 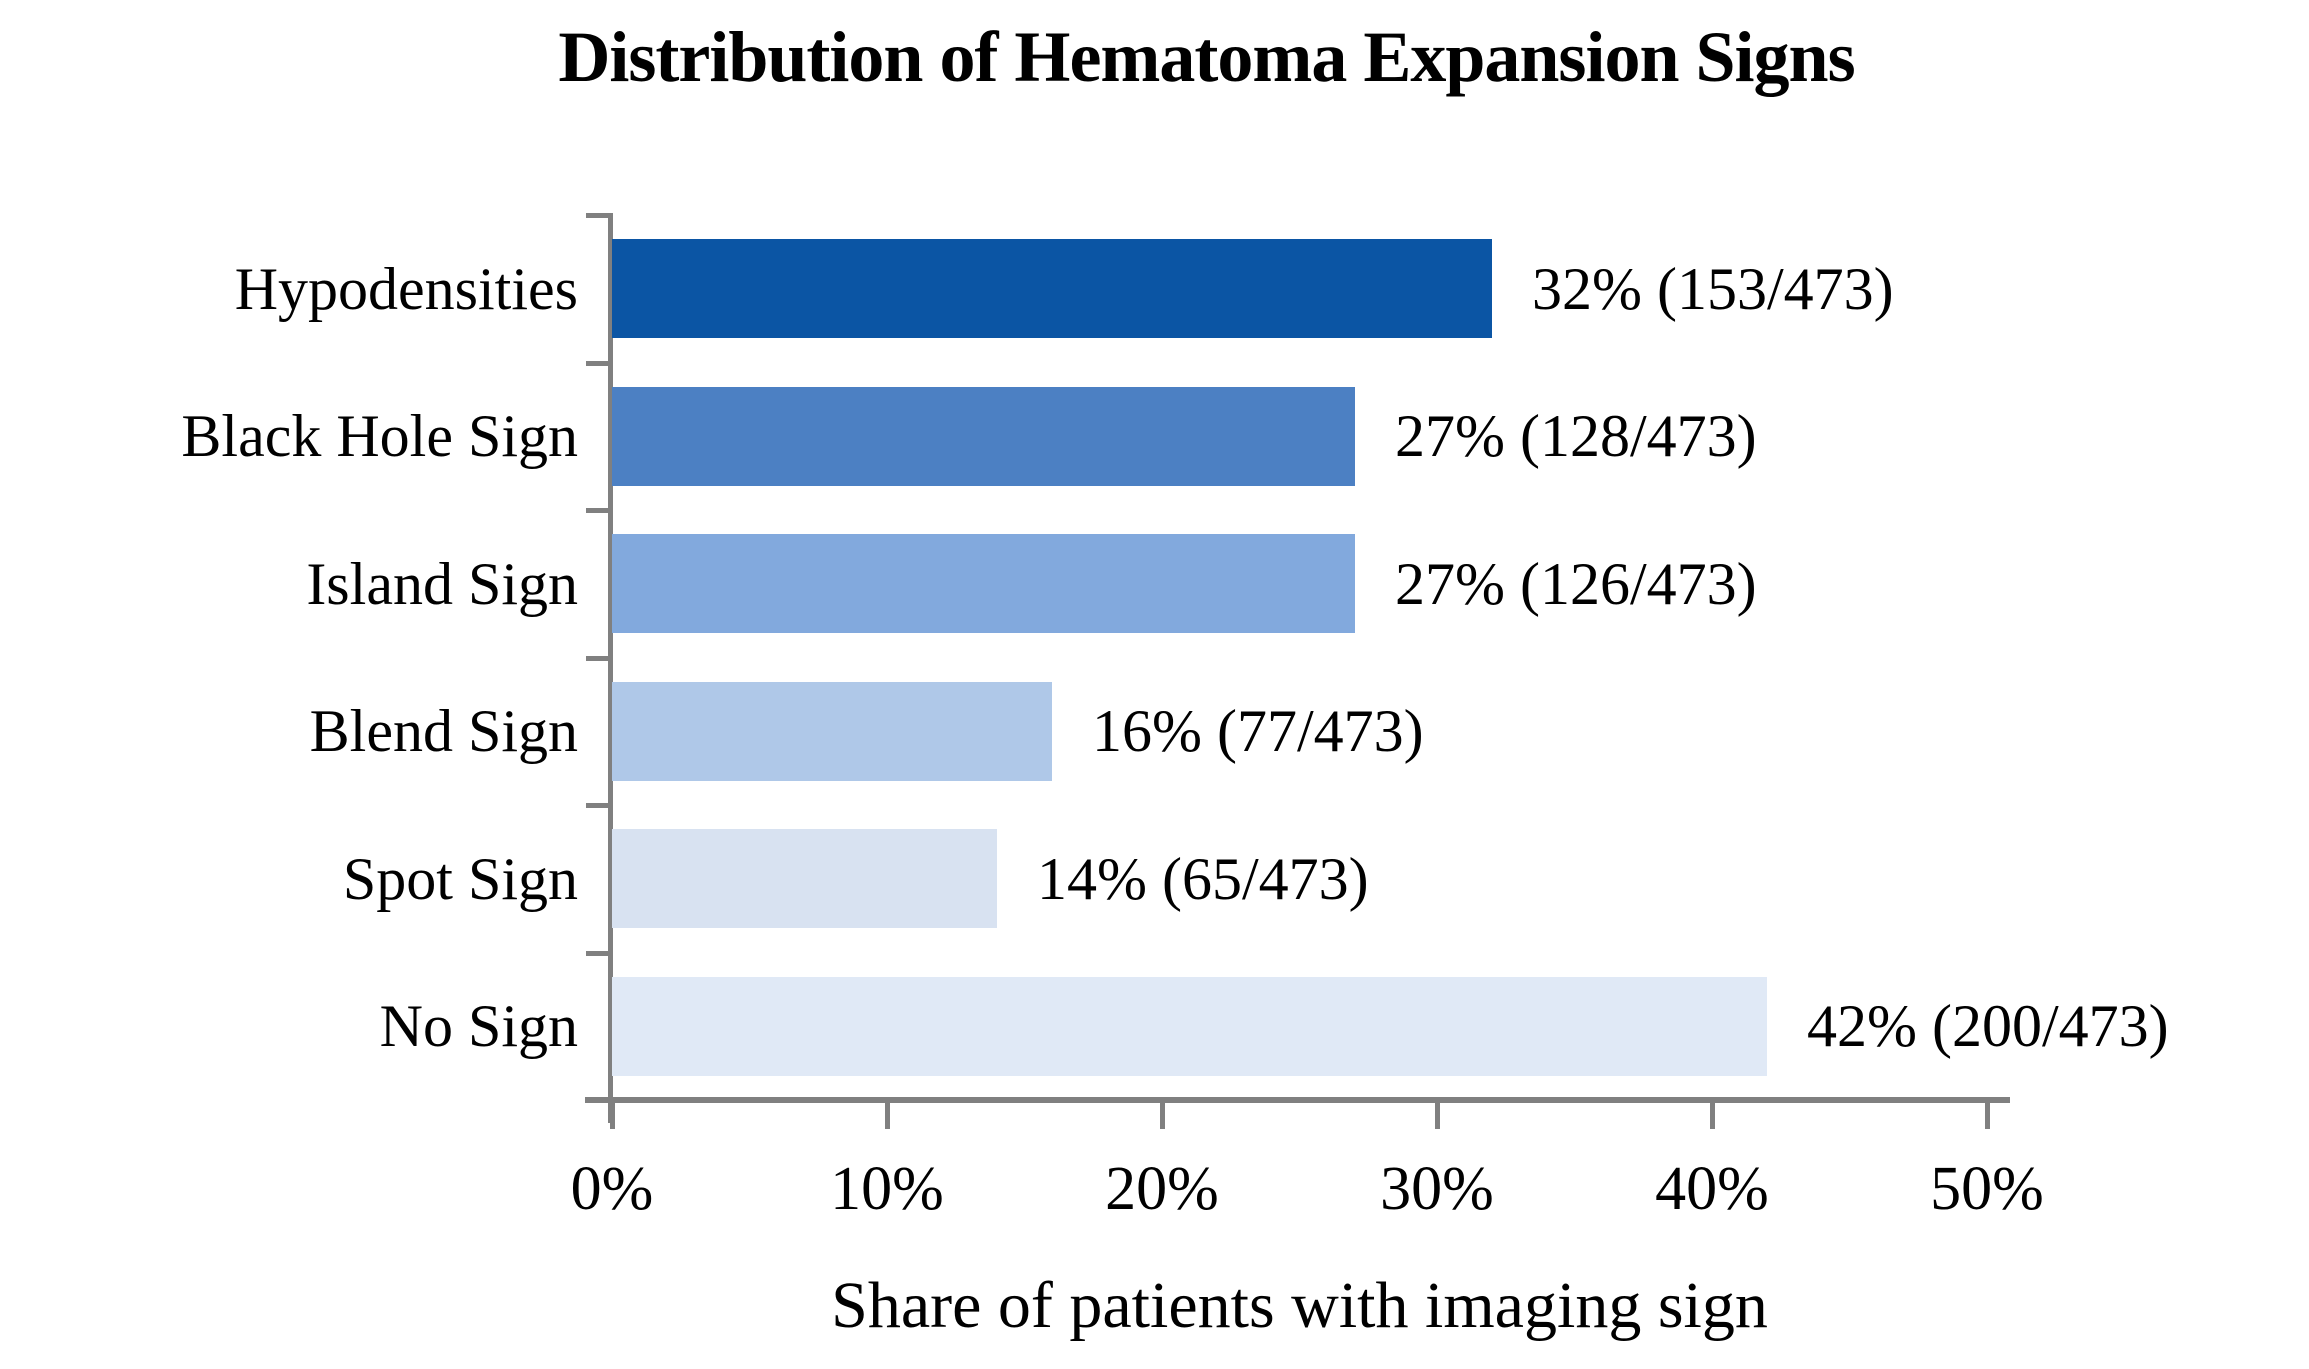 I want to click on bar-no-sign, so click(x=1189, y=1026).